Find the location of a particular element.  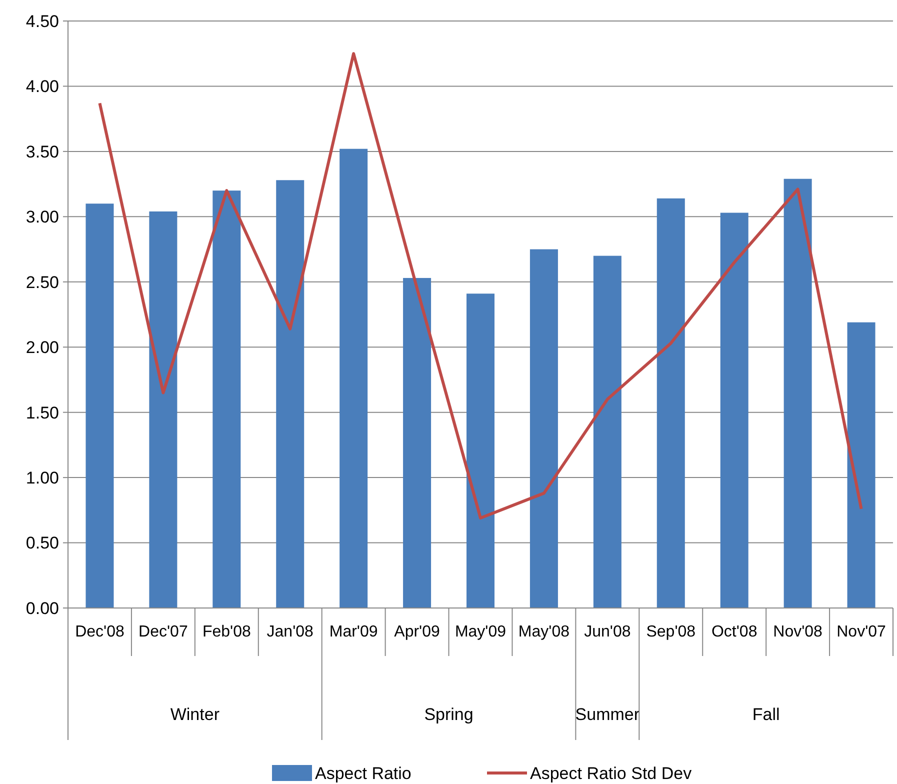

y-tick-label: 1.00 is located at coordinates (42, 478).